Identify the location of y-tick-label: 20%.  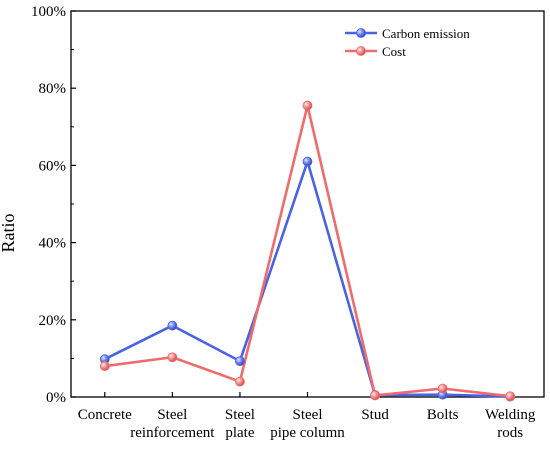
(53, 321).